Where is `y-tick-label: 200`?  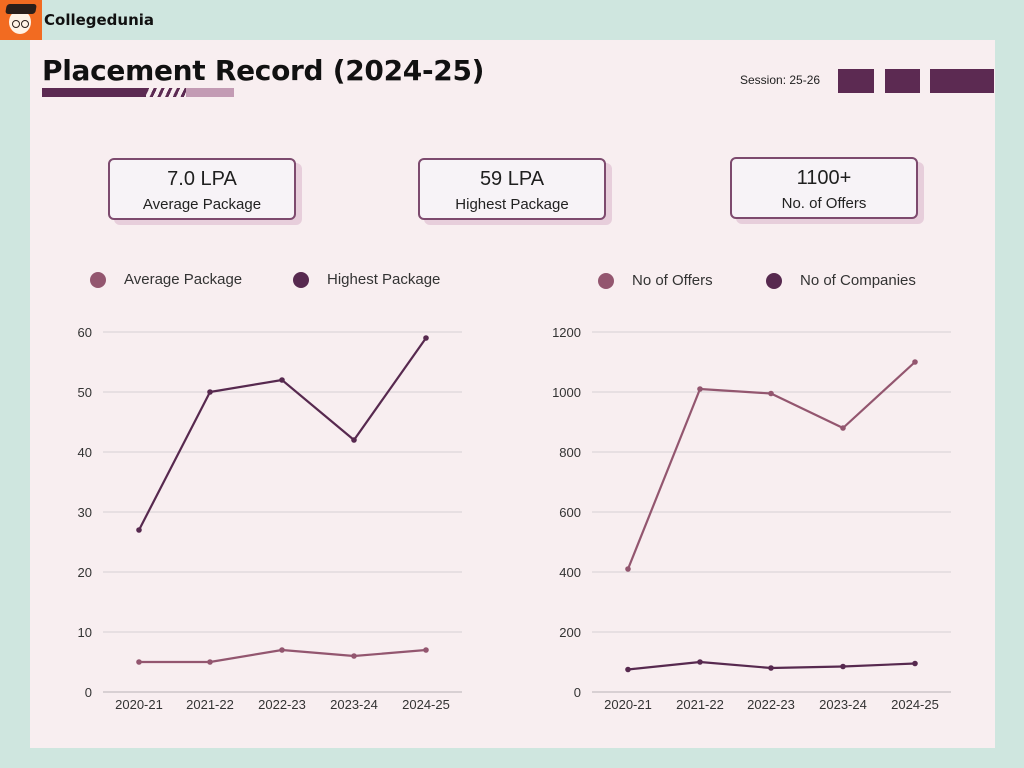
y-tick-label: 200 is located at coordinates (570, 632).